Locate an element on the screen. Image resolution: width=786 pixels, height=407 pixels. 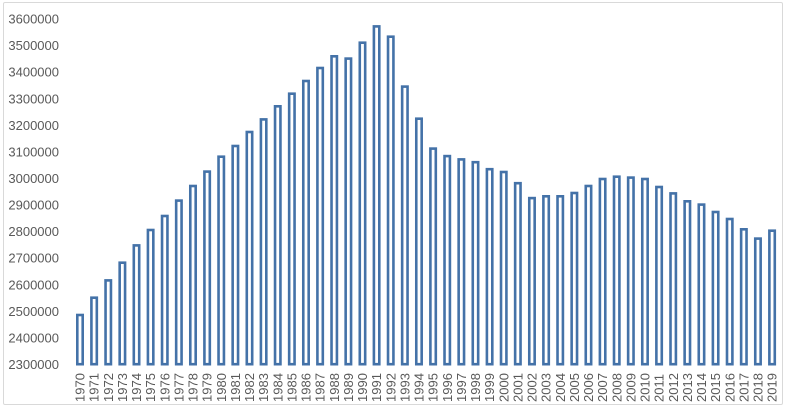
svg-text: 2600000 is located at coordinates (33, 284).